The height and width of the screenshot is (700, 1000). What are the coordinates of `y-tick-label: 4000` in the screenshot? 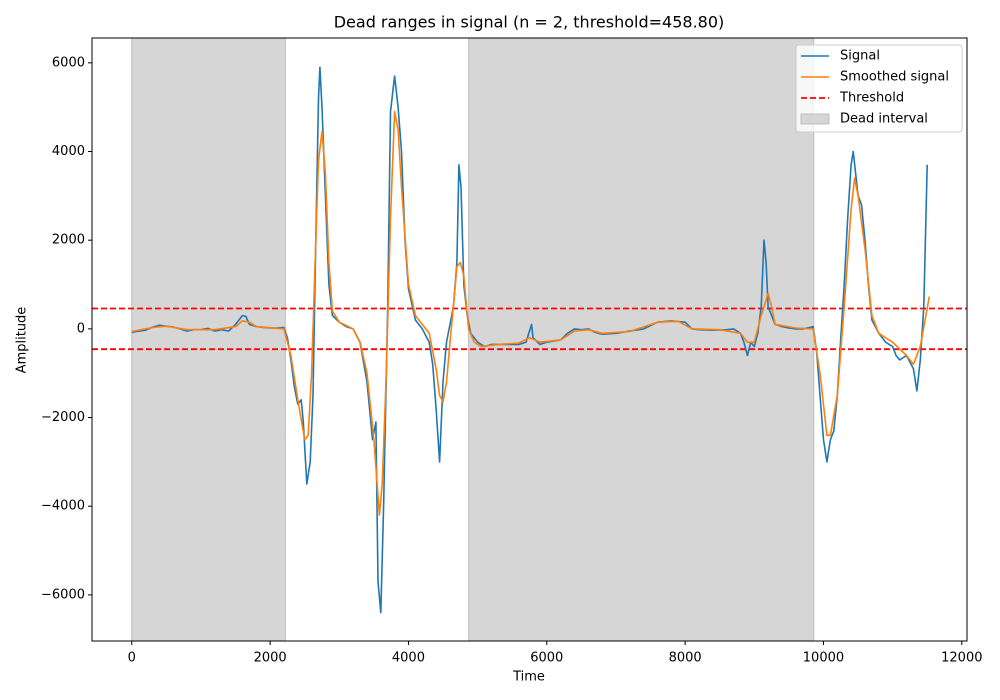 It's located at (68, 151).